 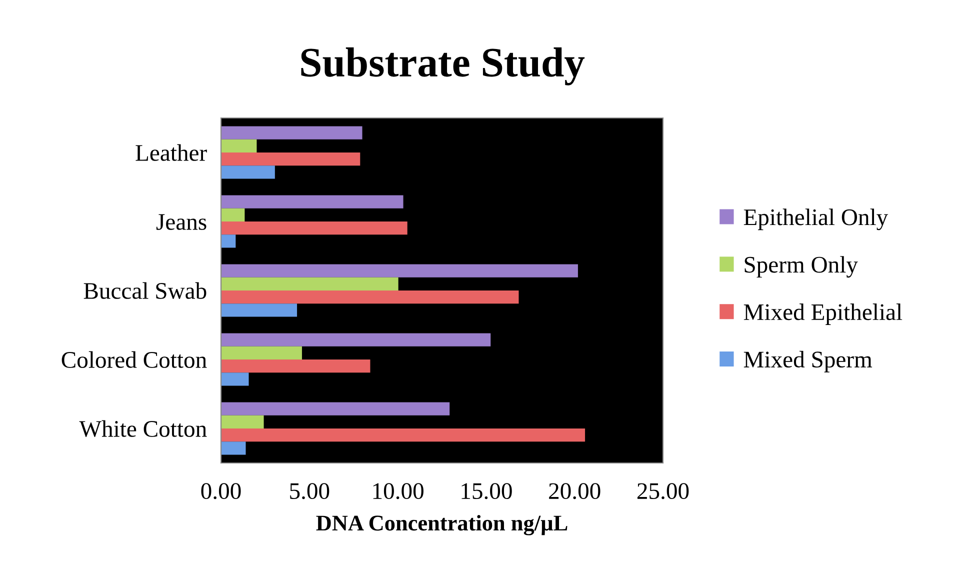 I want to click on legend-label: Mixed Sperm, so click(x=808, y=361).